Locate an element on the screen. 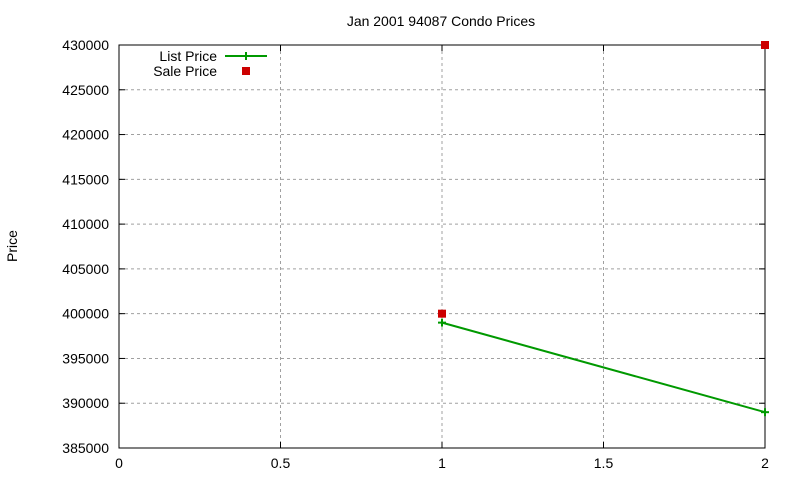 The height and width of the screenshot is (480, 800). y-tick-label: 395000 is located at coordinates (85, 358).